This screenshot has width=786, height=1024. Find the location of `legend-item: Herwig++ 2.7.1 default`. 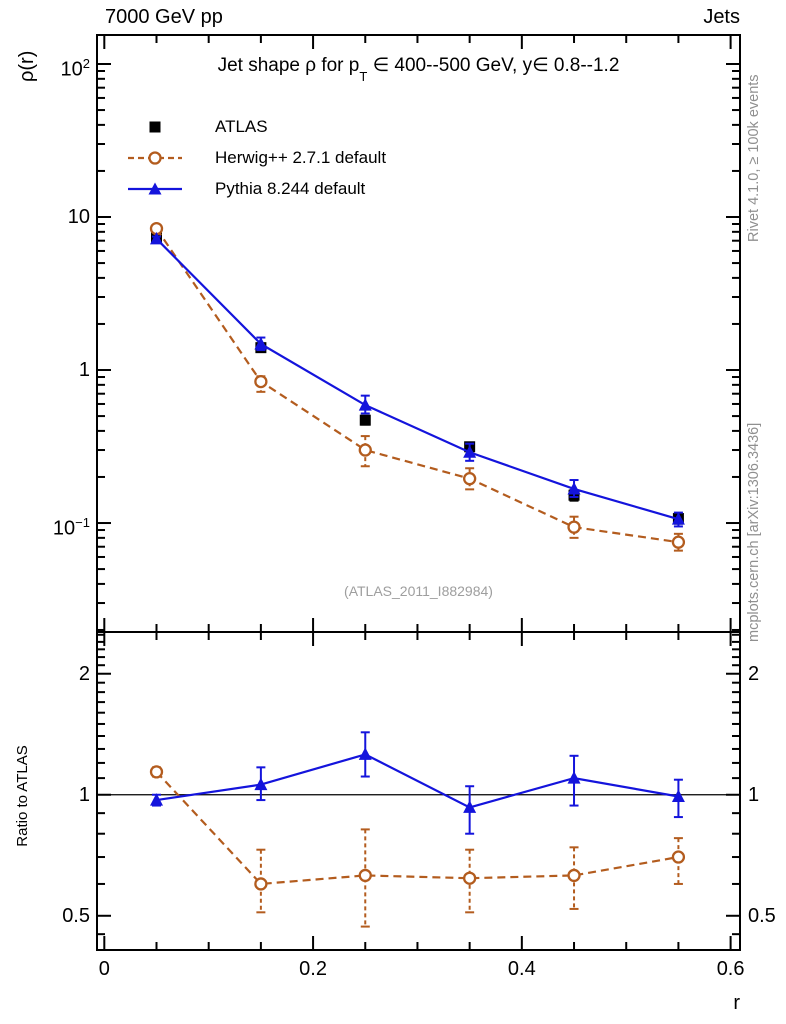

legend-item: Herwig++ 2.7.1 default is located at coordinates (256, 157).